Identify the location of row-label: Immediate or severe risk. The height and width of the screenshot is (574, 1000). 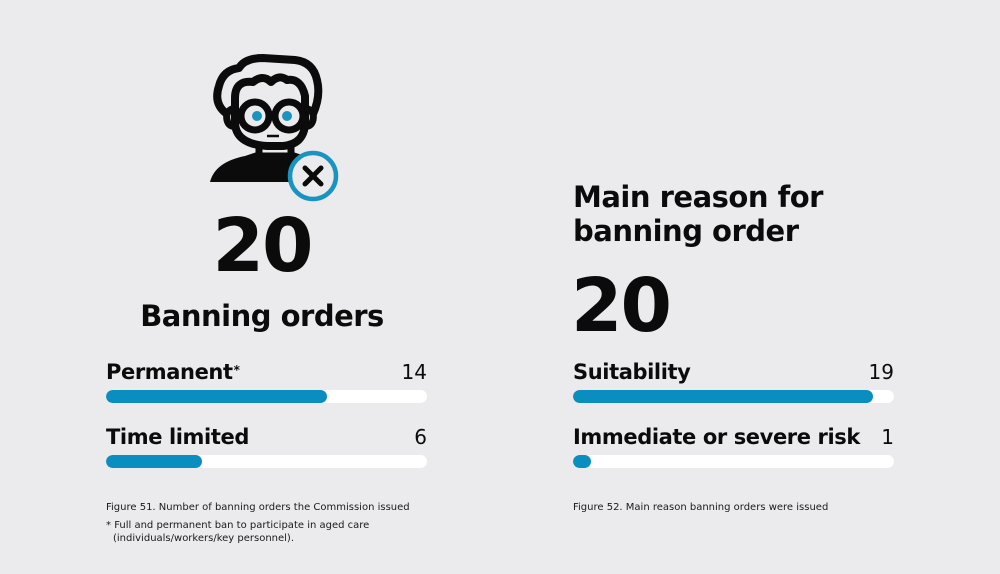
(716, 437).